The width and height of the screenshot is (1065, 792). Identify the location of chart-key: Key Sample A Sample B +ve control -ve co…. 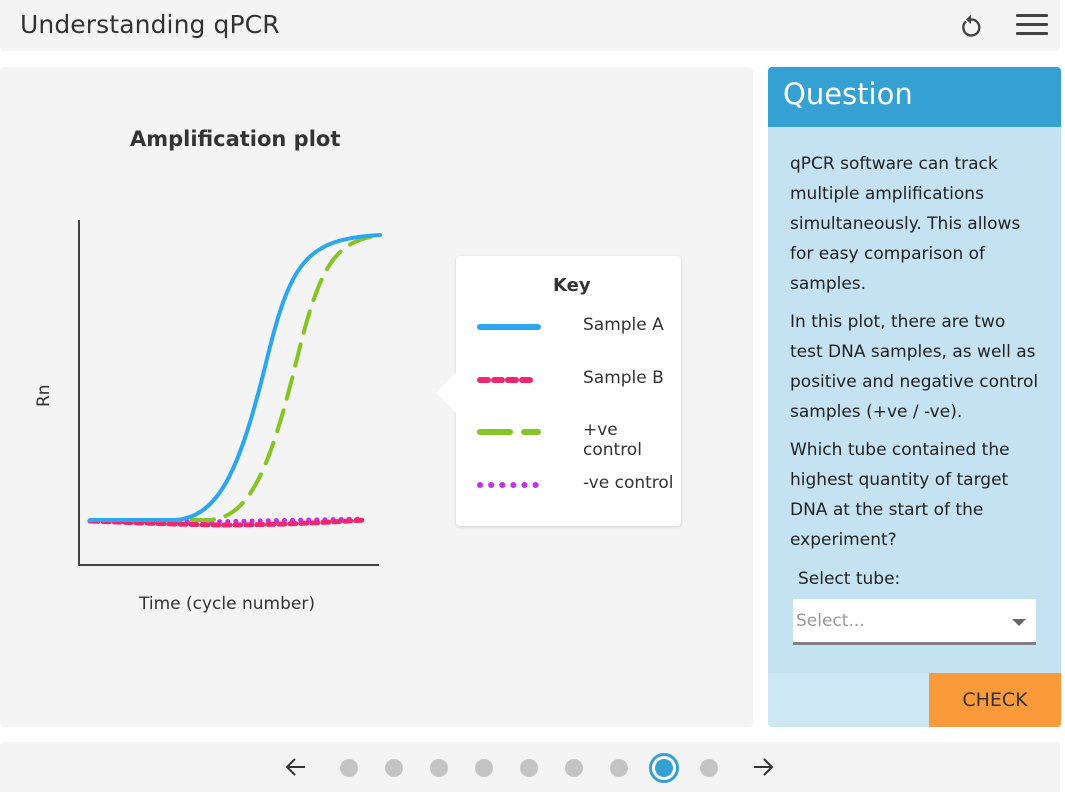
(558, 391).